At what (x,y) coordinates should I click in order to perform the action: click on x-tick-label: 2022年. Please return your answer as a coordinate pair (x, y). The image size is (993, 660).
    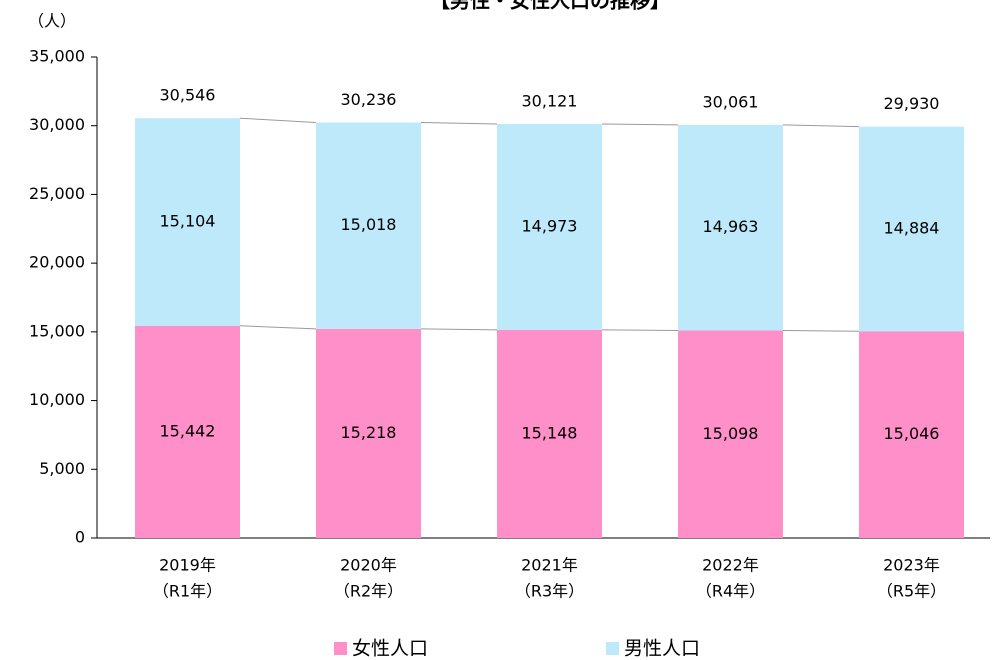
    Looking at the image, I should click on (730, 565).